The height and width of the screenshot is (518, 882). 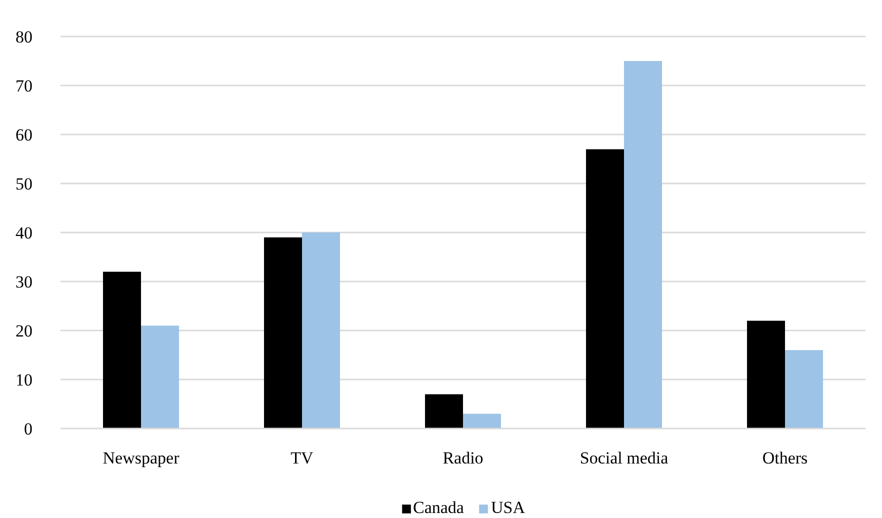 I want to click on x-tick-label: Others, so click(x=785, y=458).